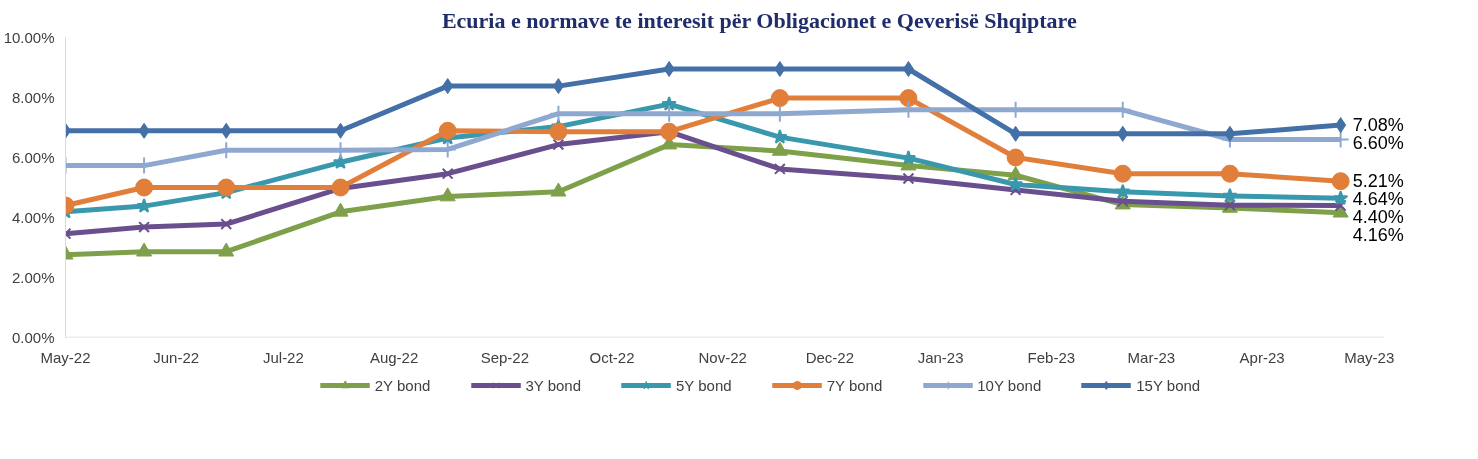  What do you see at coordinates (1168, 385) in the screenshot?
I see `legend-label: 15Y bond` at bounding box center [1168, 385].